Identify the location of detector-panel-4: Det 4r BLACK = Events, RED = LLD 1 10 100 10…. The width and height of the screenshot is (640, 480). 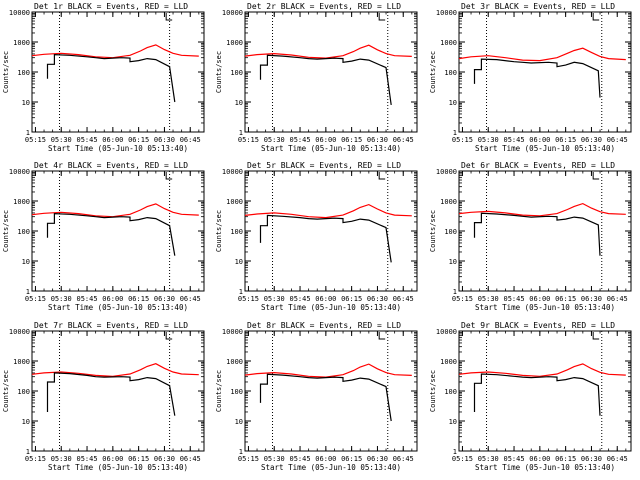
(103, 236).